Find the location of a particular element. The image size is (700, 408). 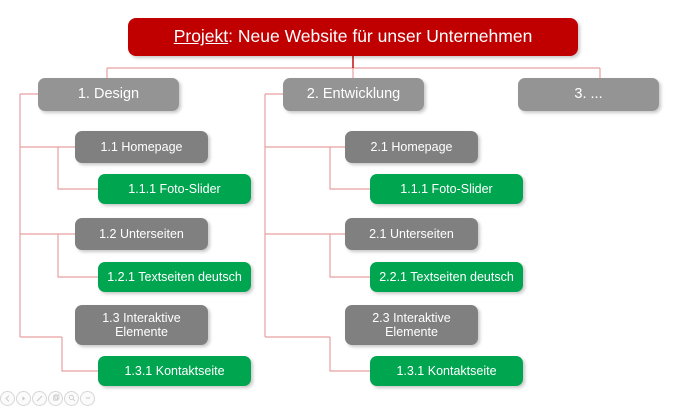

minus-icon is located at coordinates (87, 398).